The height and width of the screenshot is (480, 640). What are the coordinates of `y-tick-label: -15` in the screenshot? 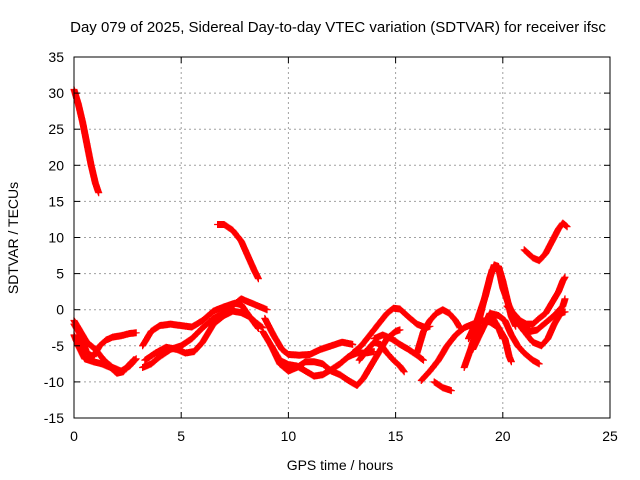 It's located at (54, 418).